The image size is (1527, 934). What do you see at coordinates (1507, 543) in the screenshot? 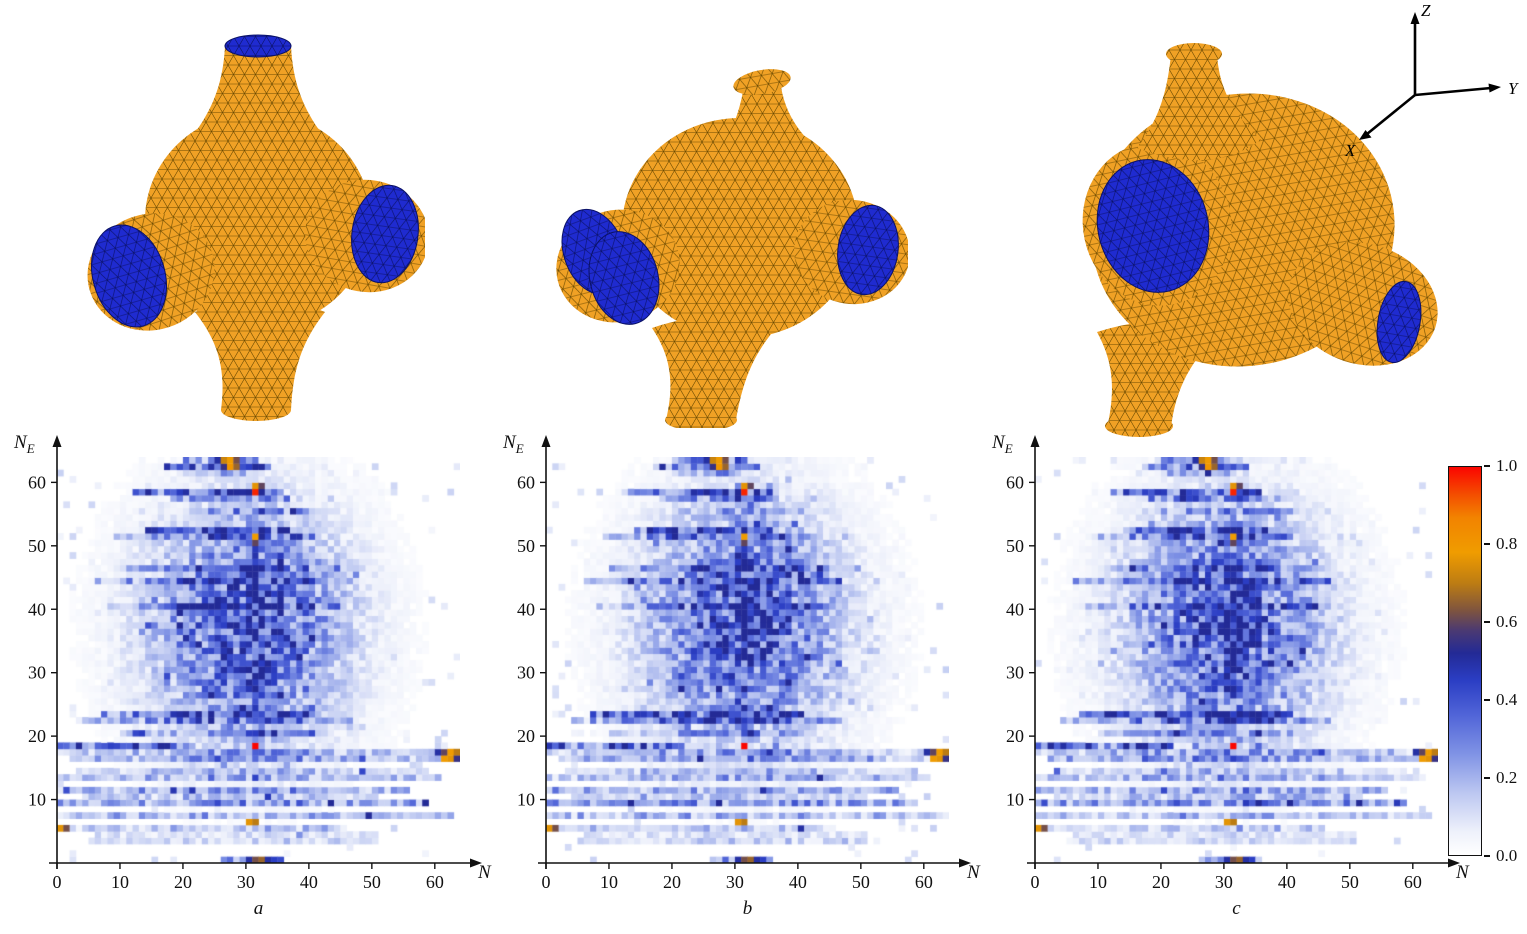
I see `colorbar-tick-label: 0.8` at bounding box center [1507, 543].